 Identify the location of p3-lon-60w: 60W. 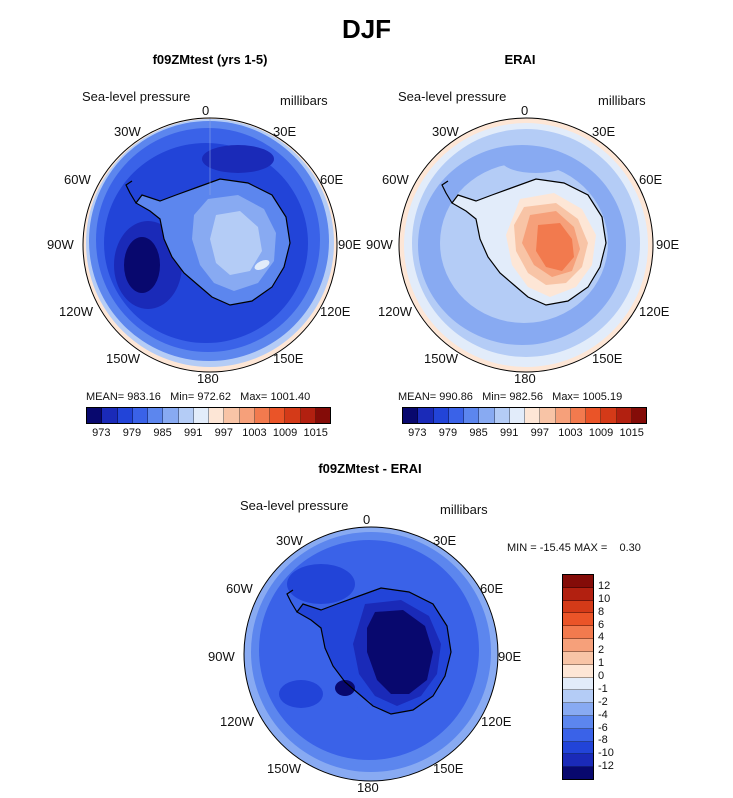
(239, 588).